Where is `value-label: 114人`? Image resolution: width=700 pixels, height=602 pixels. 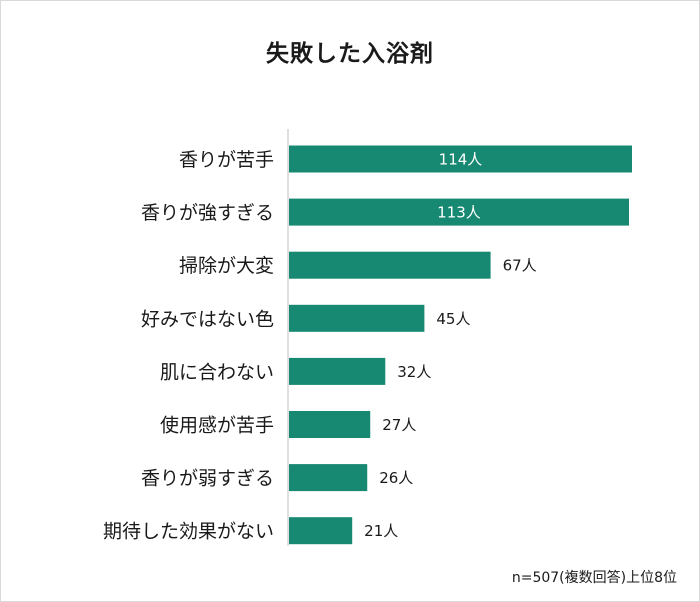 value-label: 114人 is located at coordinates (461, 160).